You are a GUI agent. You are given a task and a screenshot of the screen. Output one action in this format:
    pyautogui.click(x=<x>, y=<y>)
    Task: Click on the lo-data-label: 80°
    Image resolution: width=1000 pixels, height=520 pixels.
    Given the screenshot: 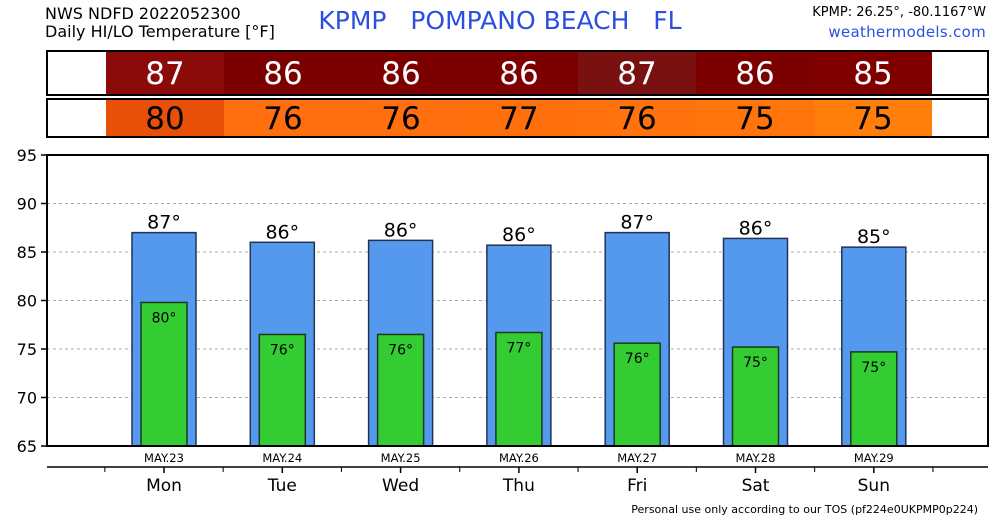 What is the action you would take?
    pyautogui.click(x=164, y=318)
    